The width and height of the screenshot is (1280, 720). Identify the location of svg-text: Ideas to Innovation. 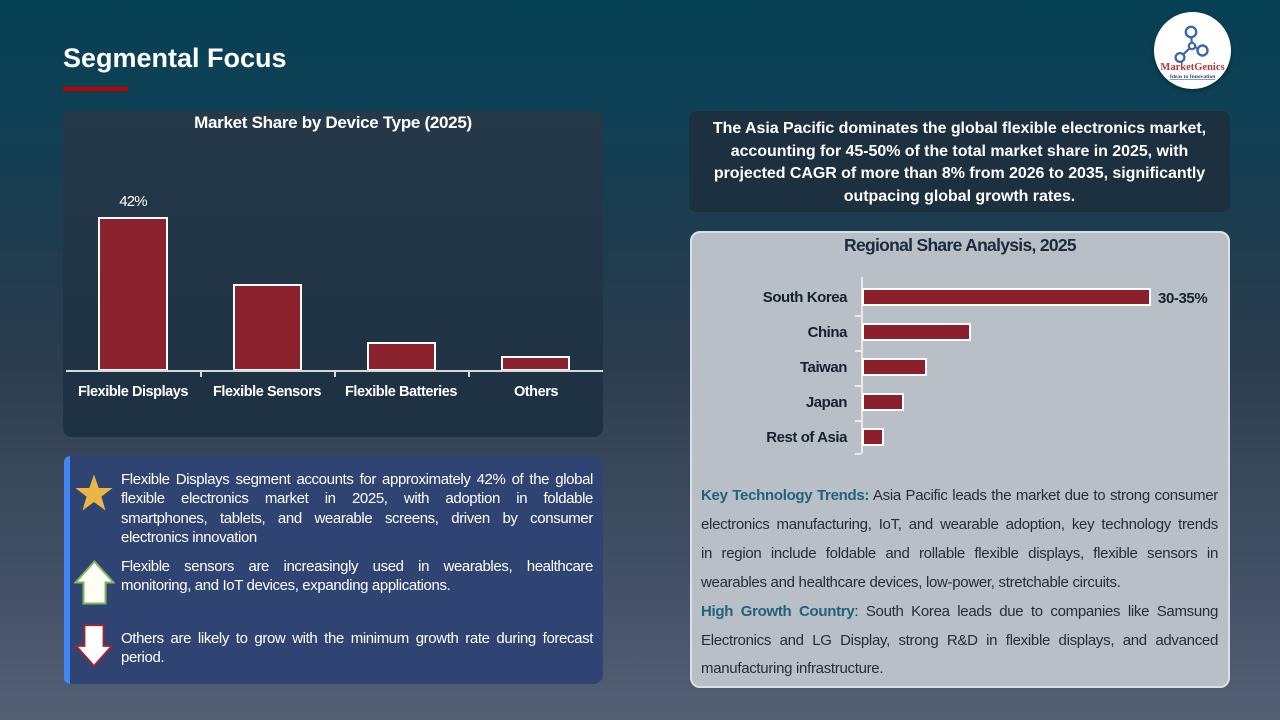
(1193, 77).